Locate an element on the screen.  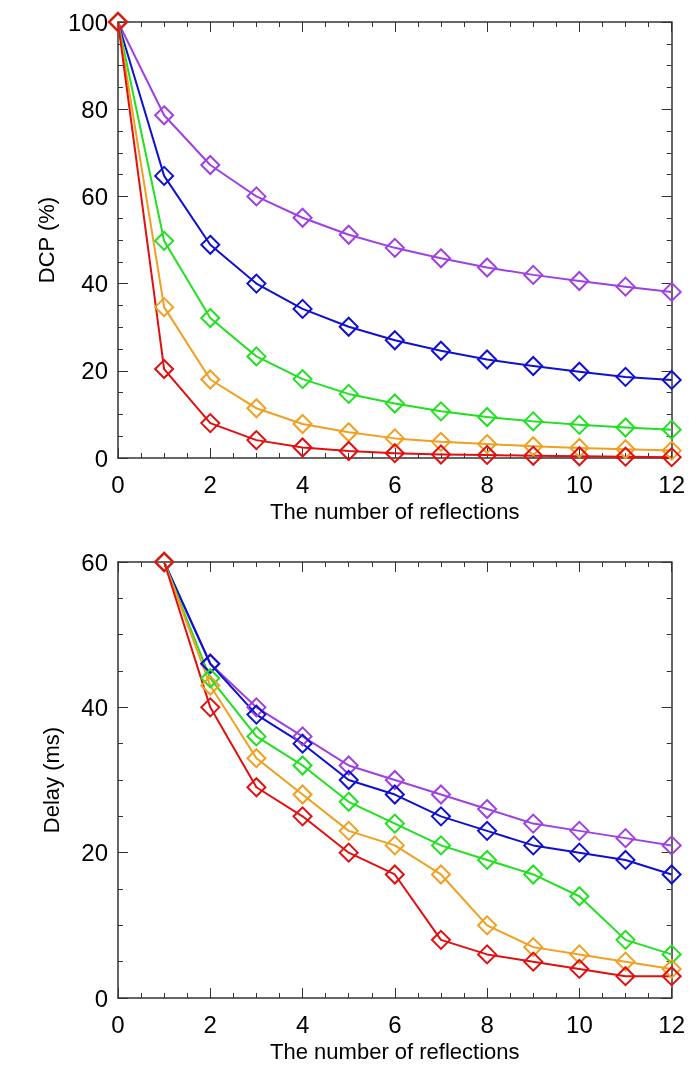
y-tick-label: 80 is located at coordinates (94, 109).